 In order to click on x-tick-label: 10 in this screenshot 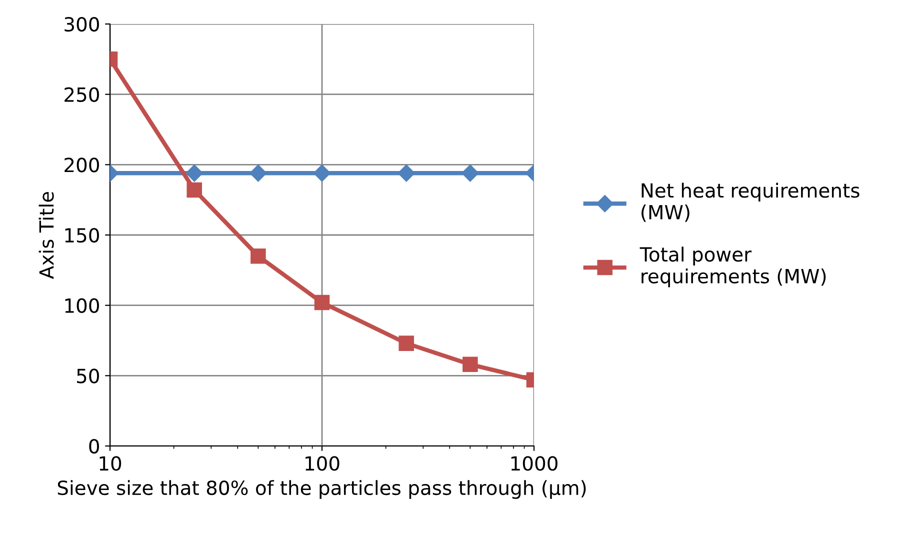, I will do `click(111, 463)`.